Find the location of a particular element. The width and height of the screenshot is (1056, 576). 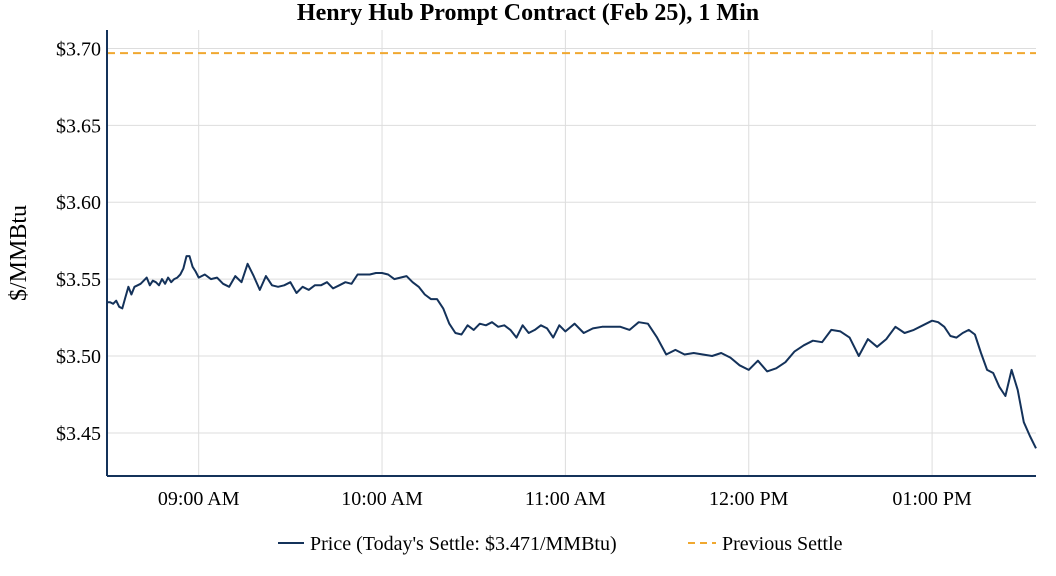

x-tick-label: 10:00 AM is located at coordinates (382, 499).